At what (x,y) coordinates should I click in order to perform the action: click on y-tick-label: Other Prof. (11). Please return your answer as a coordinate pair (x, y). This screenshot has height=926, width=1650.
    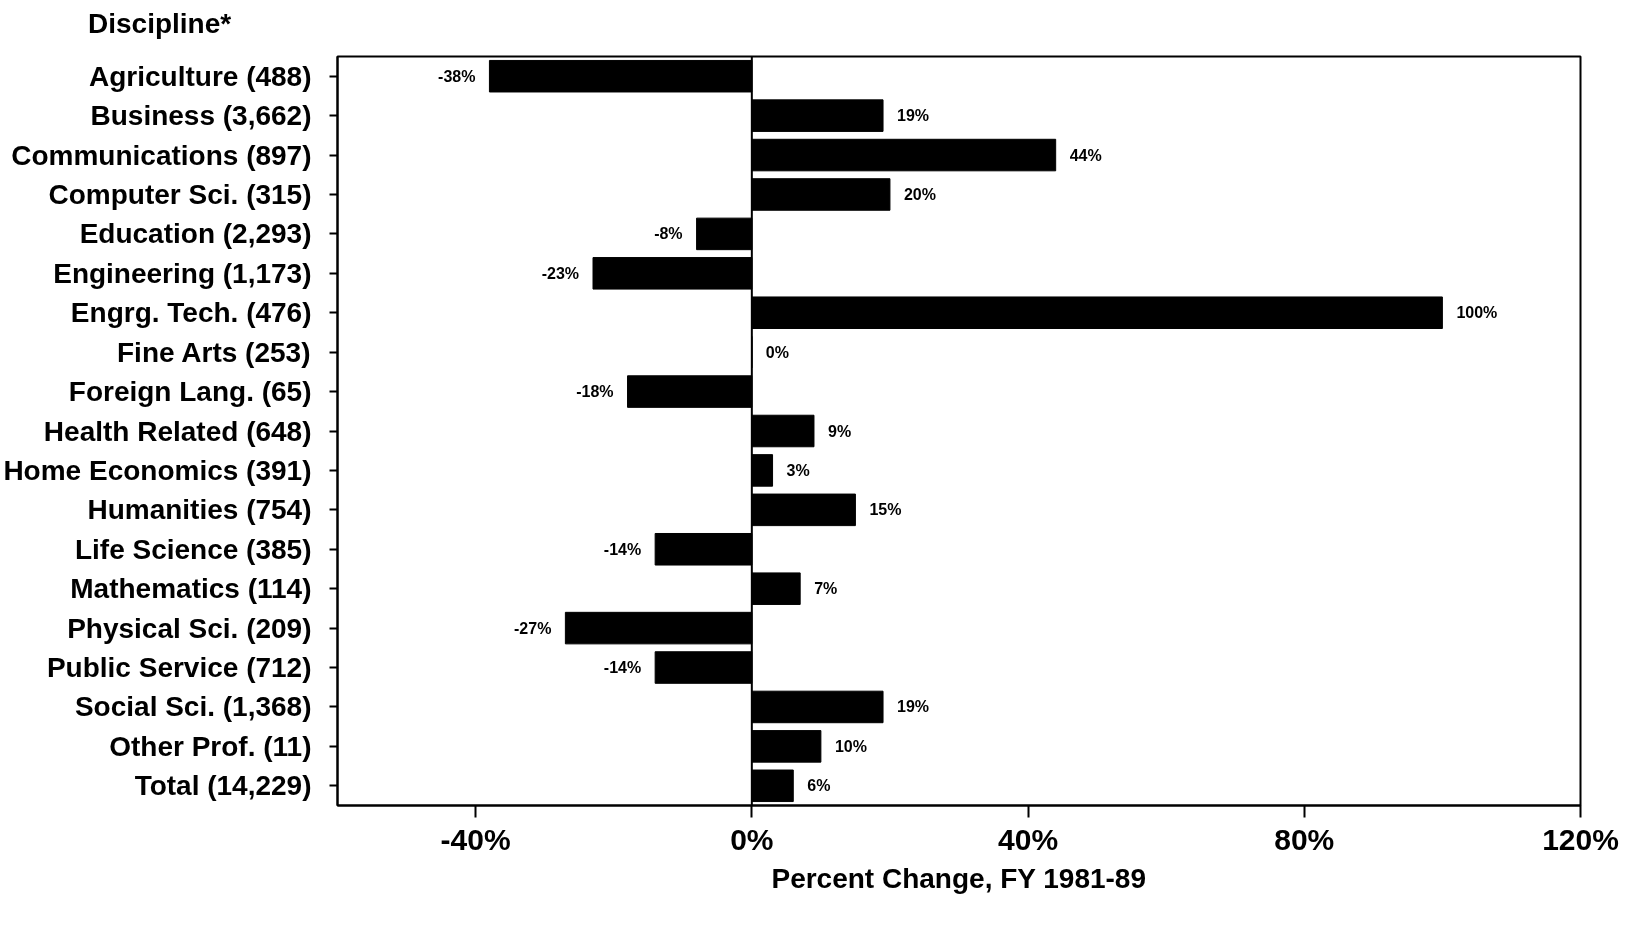
    Looking at the image, I should click on (210, 746).